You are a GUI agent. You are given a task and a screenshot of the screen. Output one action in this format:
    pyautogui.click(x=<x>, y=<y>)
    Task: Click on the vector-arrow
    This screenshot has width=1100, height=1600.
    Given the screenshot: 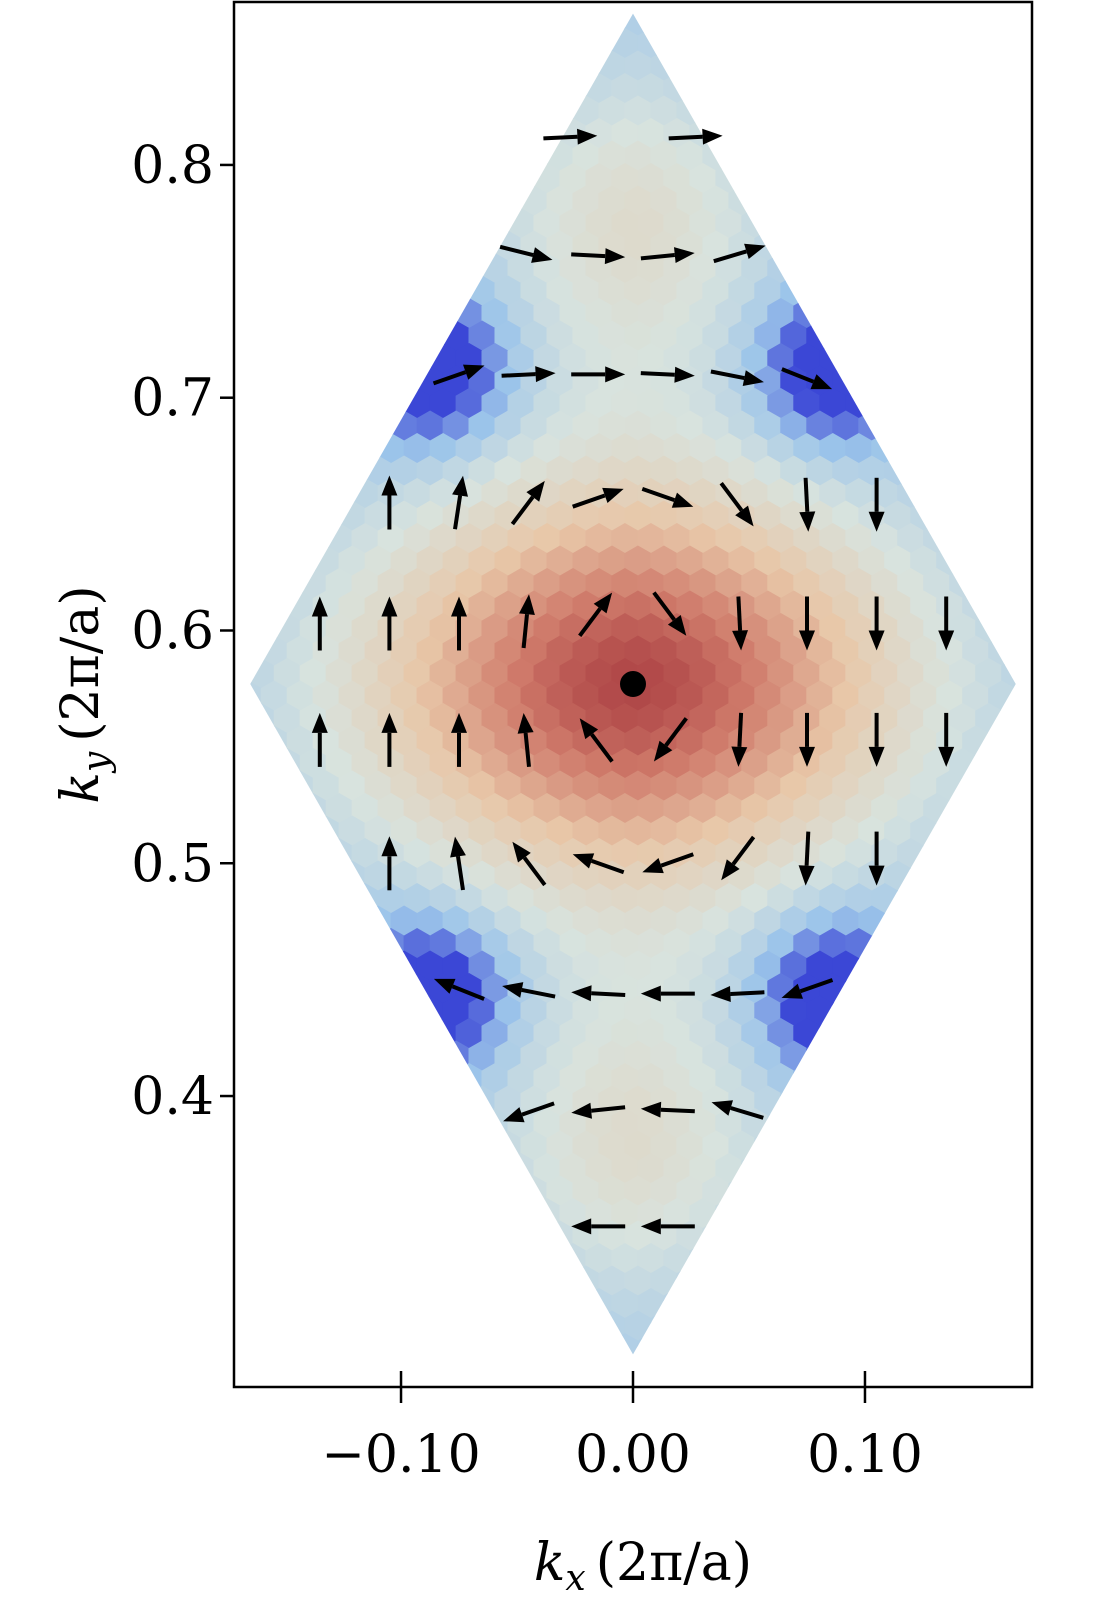 What is the action you would take?
    pyautogui.click(x=946, y=623)
    